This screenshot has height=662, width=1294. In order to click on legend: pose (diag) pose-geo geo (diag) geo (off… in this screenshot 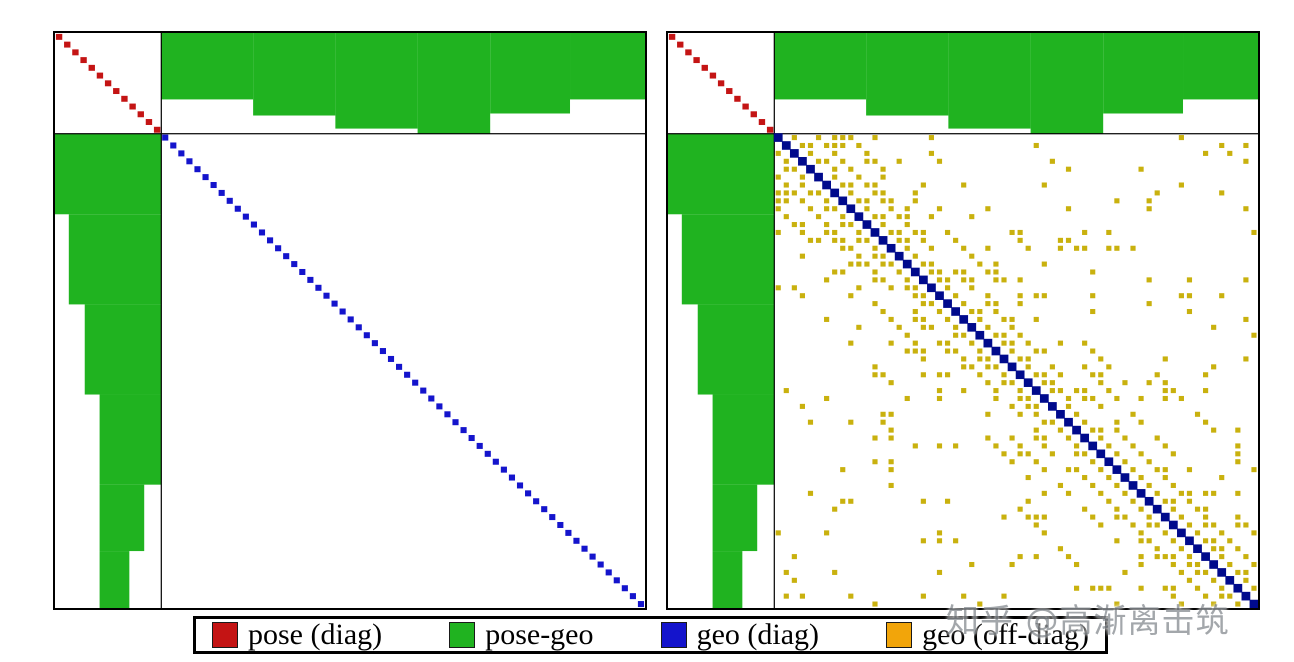, I will do `click(650, 635)`.